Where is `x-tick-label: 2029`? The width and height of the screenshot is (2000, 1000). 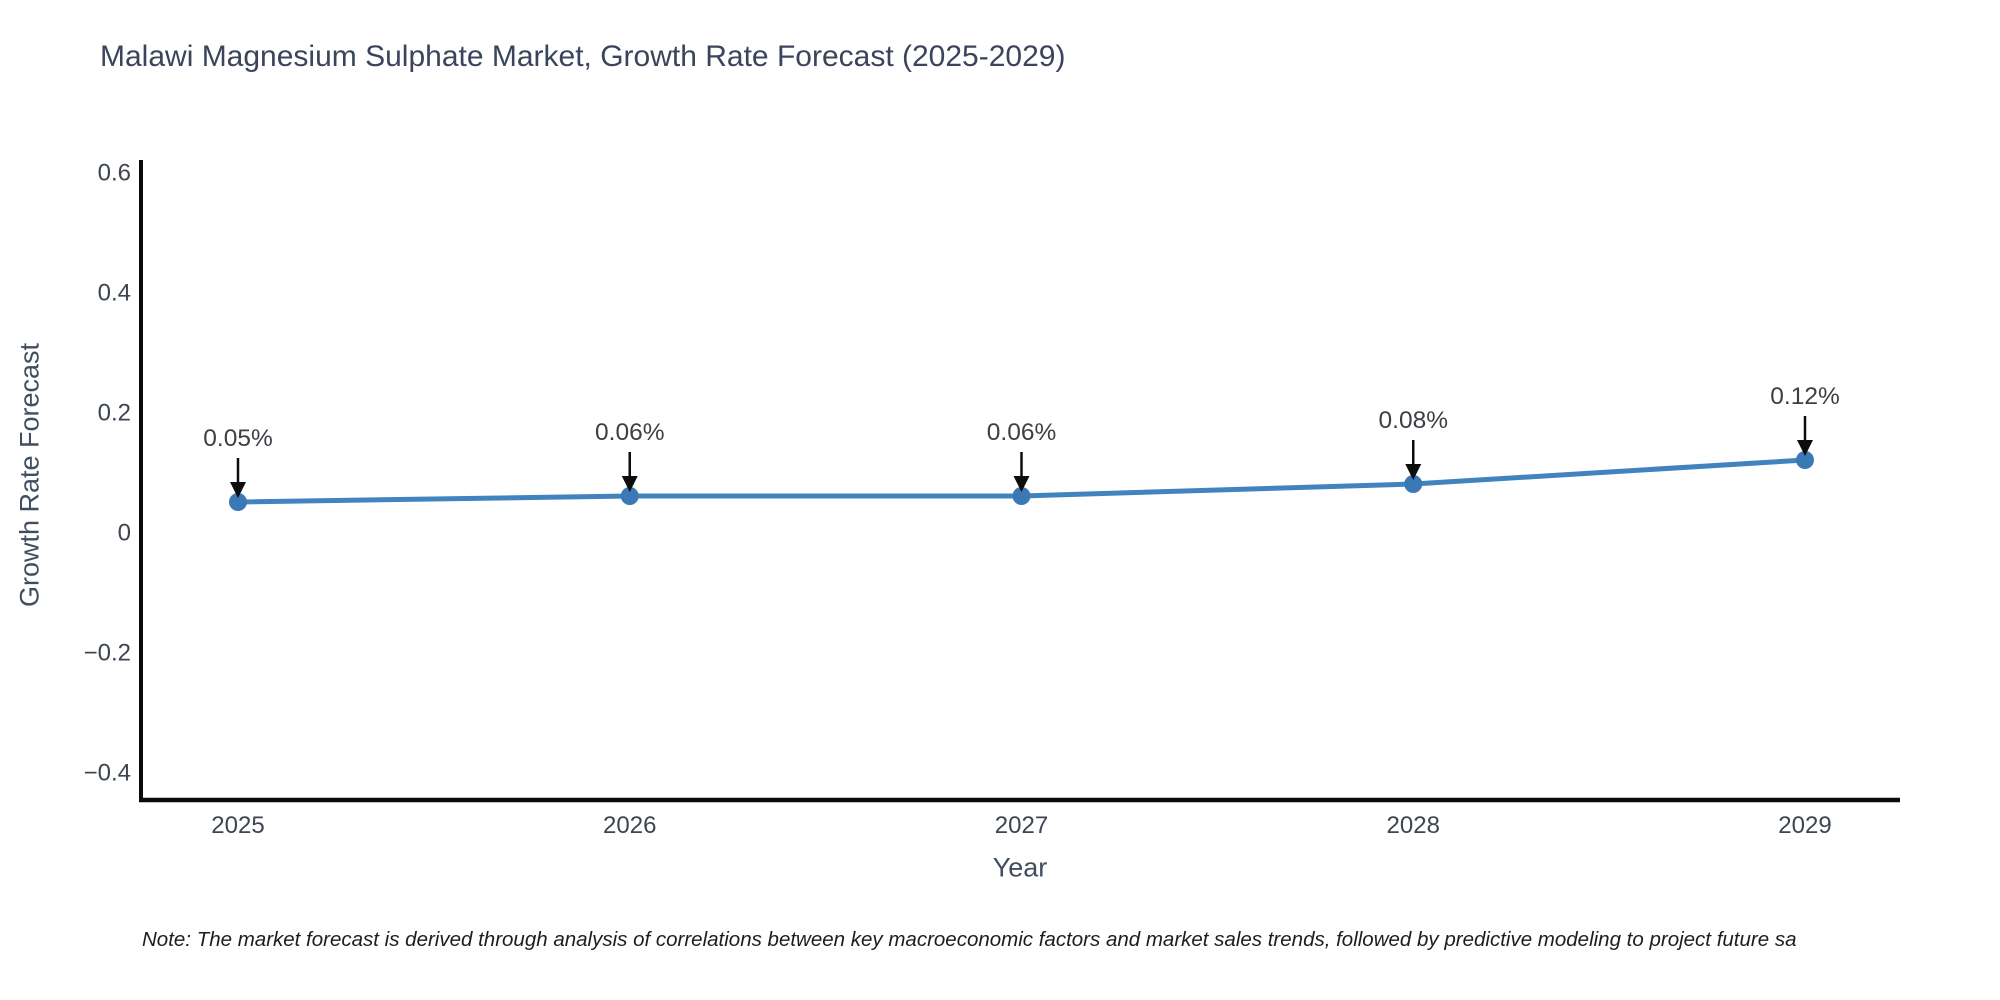
x-tick-label: 2029 is located at coordinates (1804, 825).